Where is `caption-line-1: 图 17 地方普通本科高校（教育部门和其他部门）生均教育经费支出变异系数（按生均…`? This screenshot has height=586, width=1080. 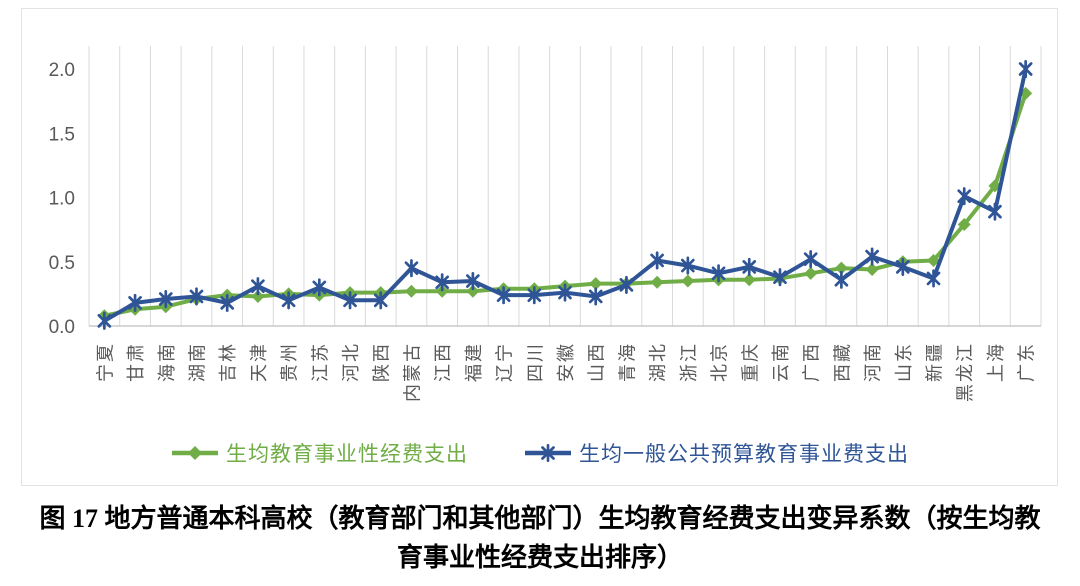 caption-line-1: 图 17 地方普通本科高校（教育部门和其他部门）生均教育经费支出变异系数（按生均… is located at coordinates (540, 518).